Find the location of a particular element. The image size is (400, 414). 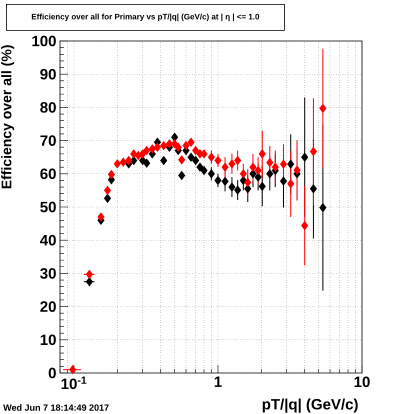

y-tick-label: 50 is located at coordinates (48, 207).